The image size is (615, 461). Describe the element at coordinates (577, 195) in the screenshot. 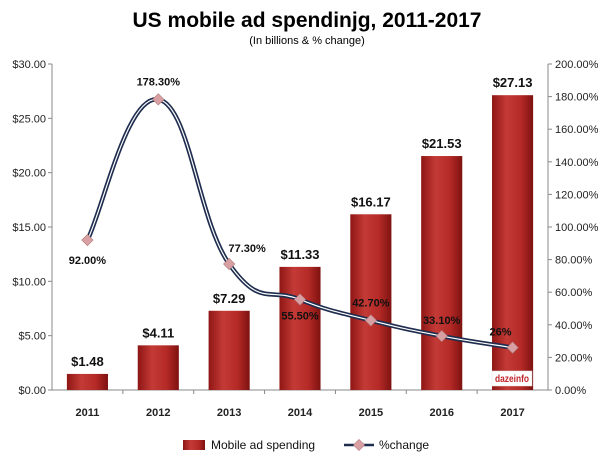

I see `y-right-tick-label: 120.00%` at that location.